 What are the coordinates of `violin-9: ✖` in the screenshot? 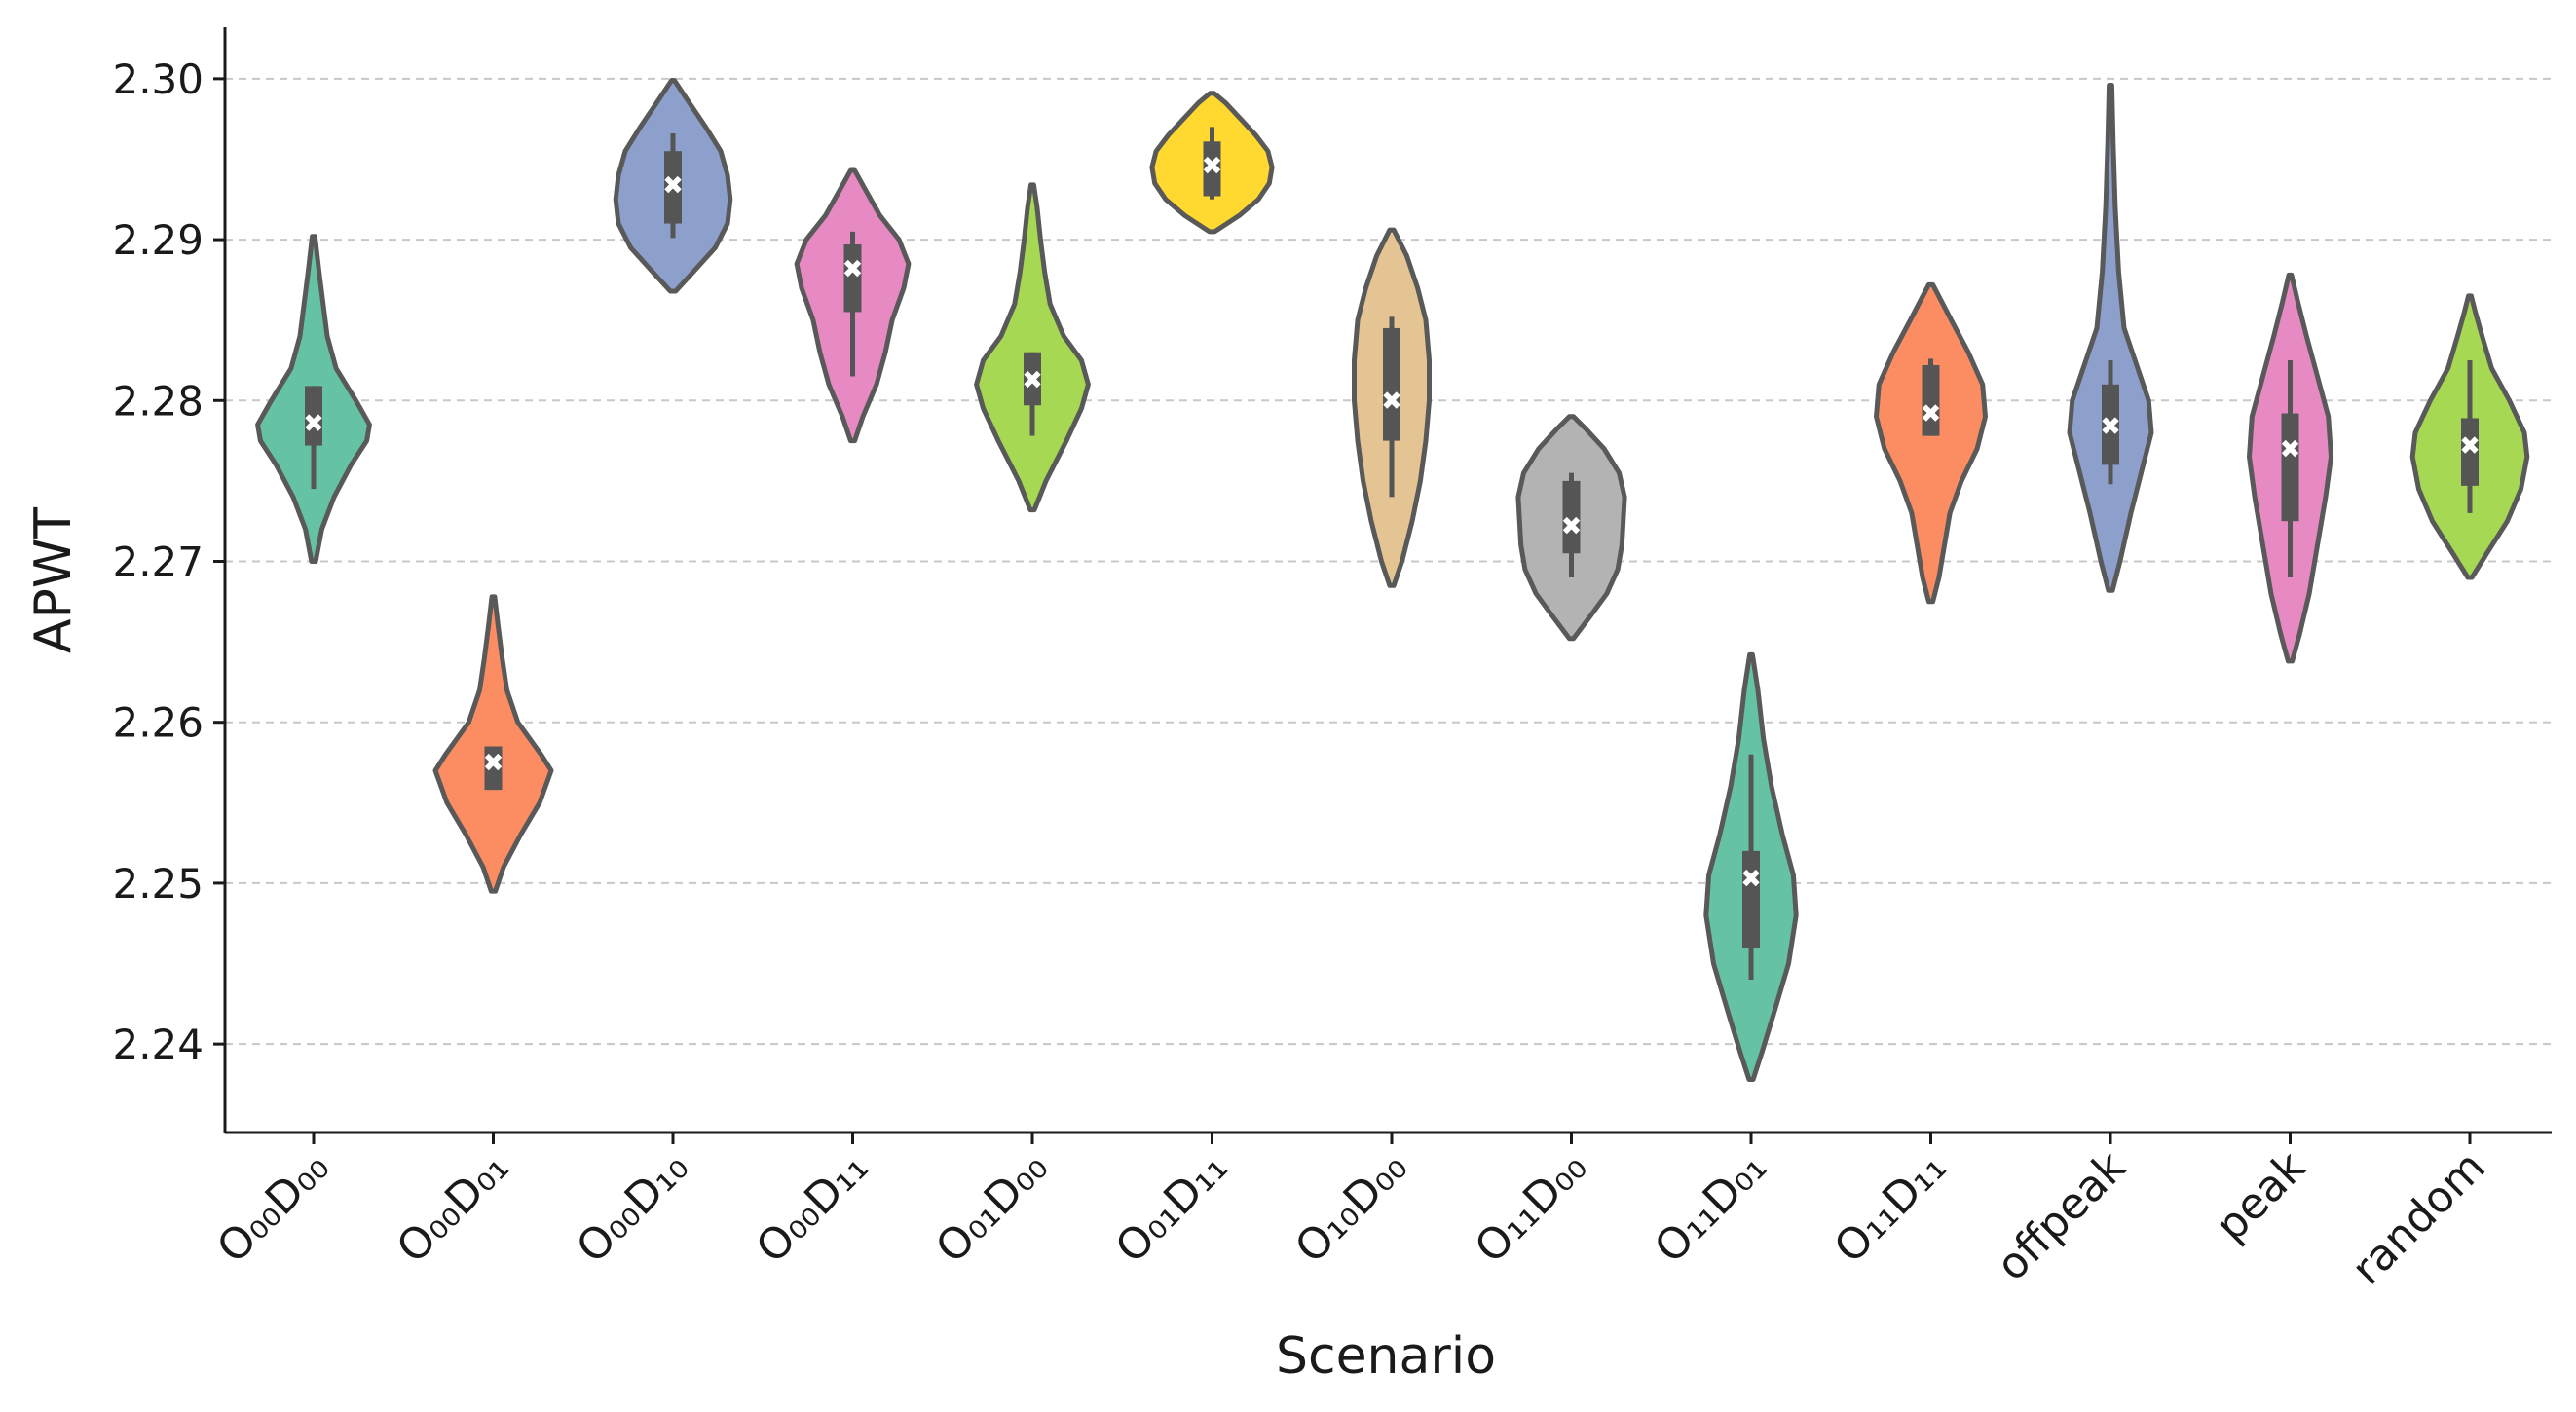 It's located at (1751, 866).